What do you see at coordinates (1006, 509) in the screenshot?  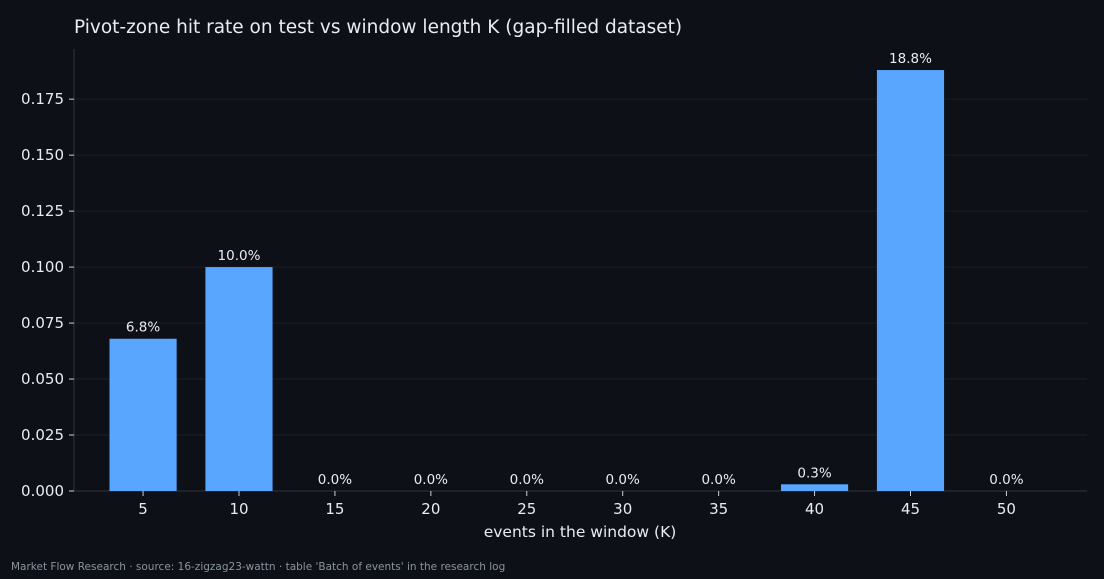 I see `x-tick-label-50: 50` at bounding box center [1006, 509].